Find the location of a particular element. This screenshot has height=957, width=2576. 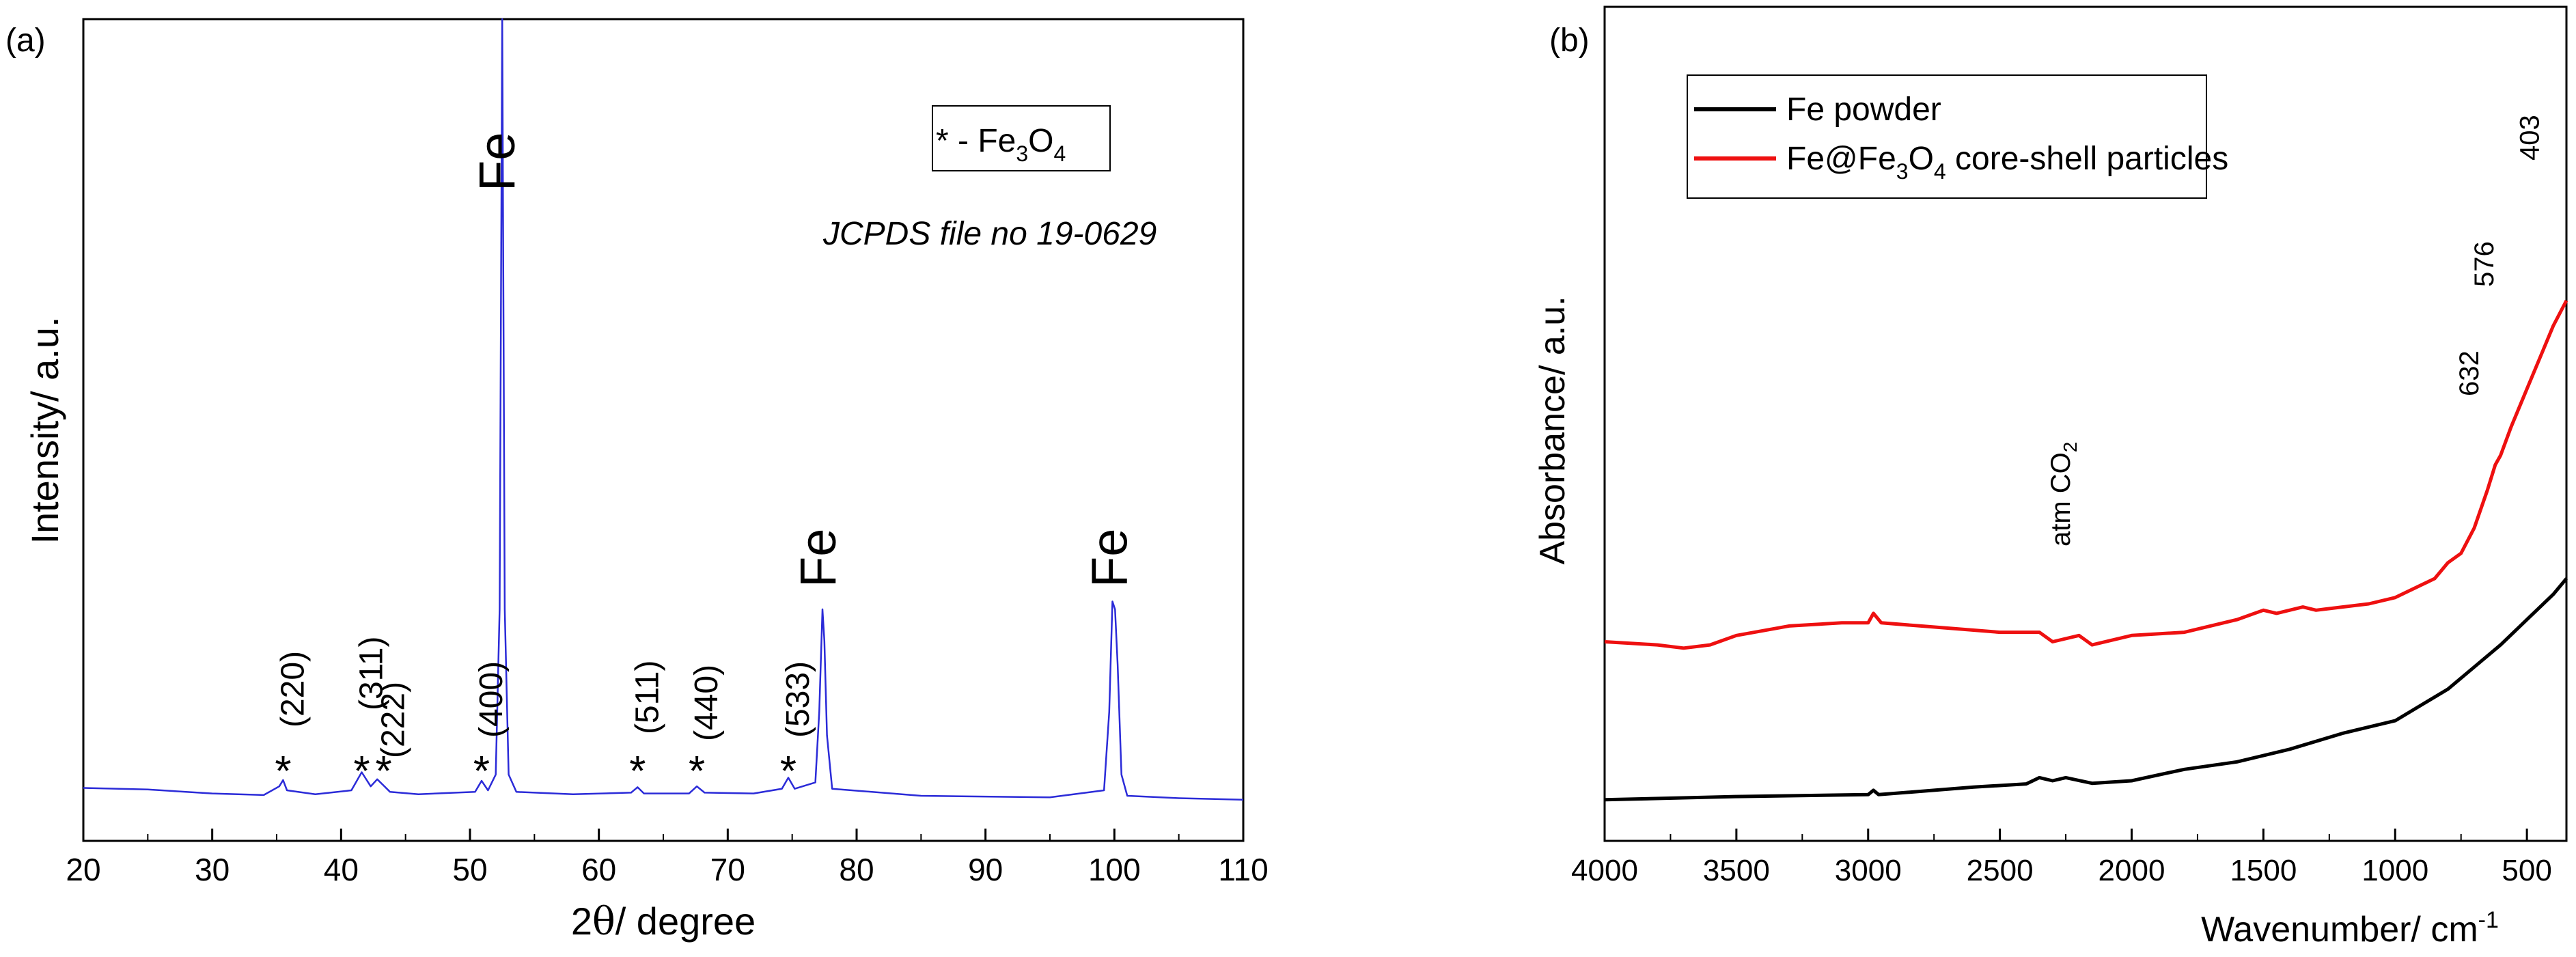

legend-star-symbol: * - is located at coordinates (957, 141).